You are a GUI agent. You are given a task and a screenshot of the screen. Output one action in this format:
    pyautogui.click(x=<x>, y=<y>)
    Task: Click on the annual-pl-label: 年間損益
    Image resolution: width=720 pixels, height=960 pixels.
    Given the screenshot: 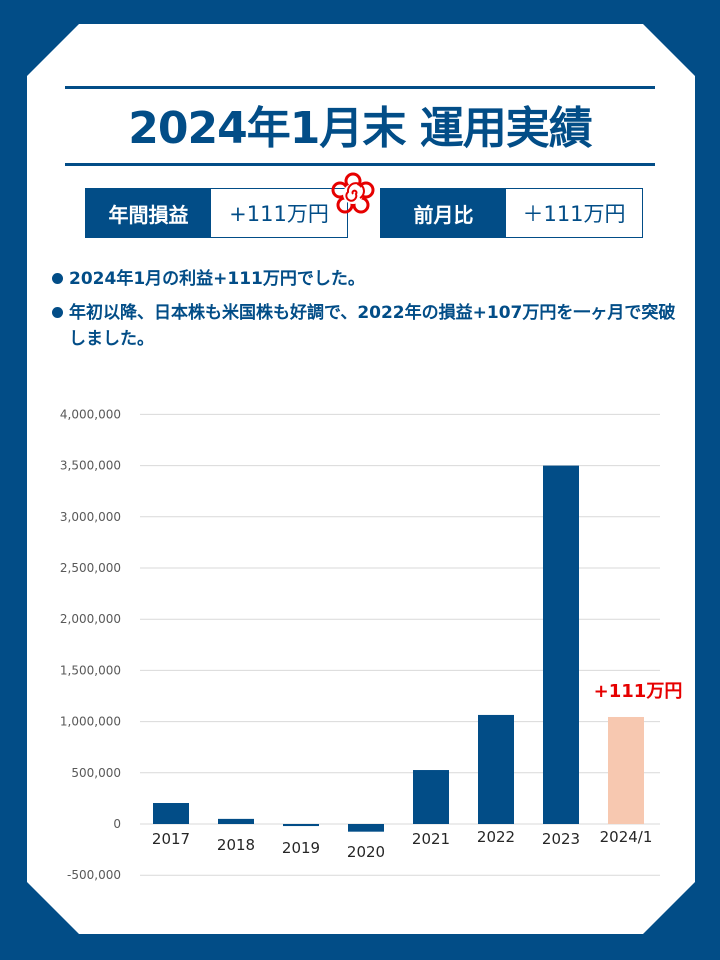 What is the action you would take?
    pyautogui.click(x=148, y=213)
    